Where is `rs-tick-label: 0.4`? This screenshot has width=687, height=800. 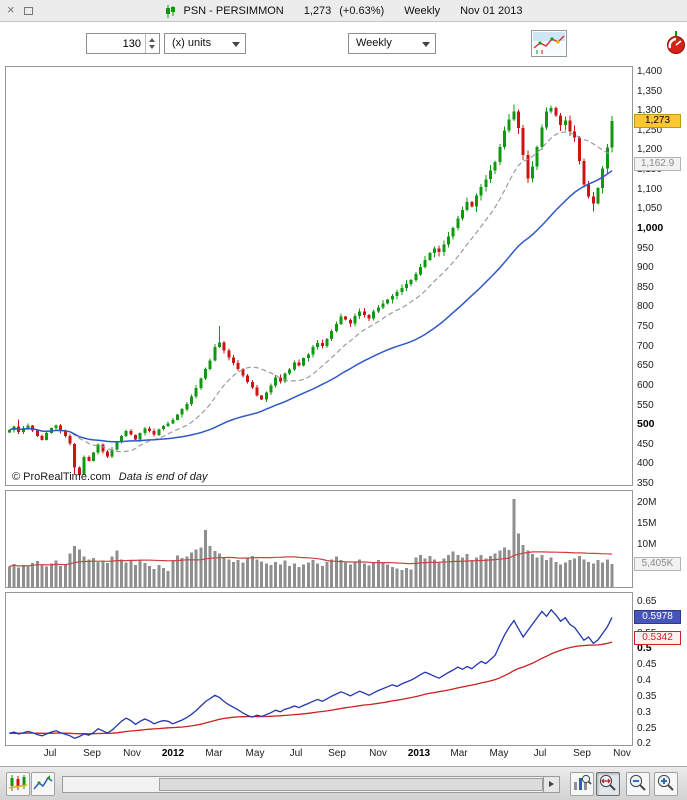
rs-tick-label: 0.4 is located at coordinates (644, 680).